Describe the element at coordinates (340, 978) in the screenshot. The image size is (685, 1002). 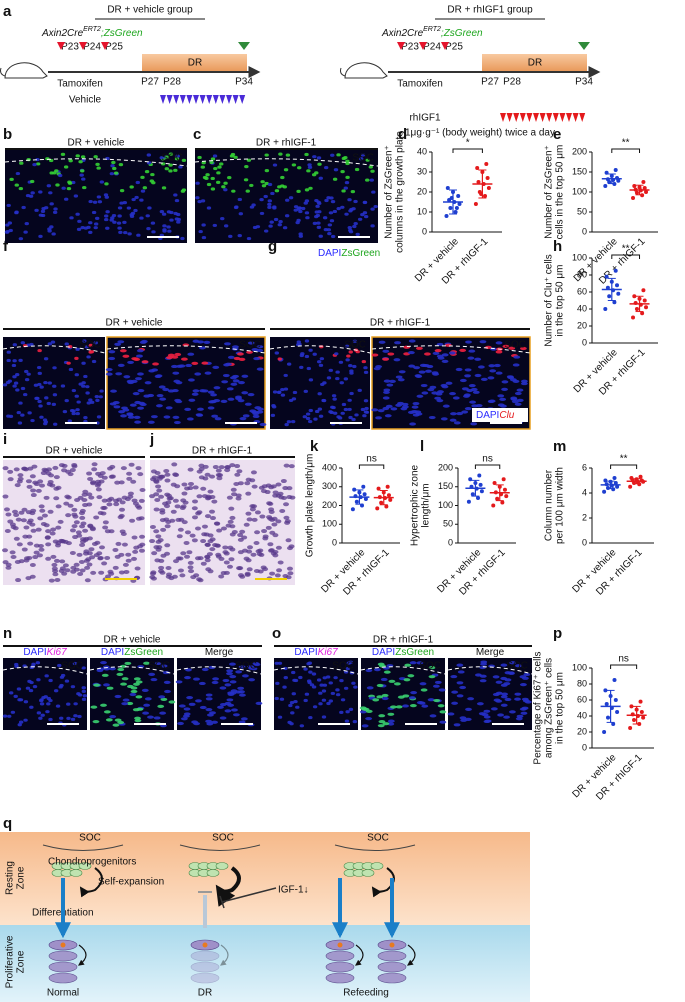
I see `proliferating-cell` at that location.